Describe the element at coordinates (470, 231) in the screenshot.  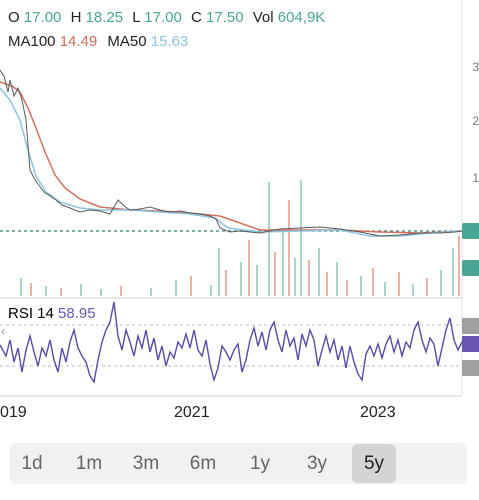
I see `last-price-tag` at that location.